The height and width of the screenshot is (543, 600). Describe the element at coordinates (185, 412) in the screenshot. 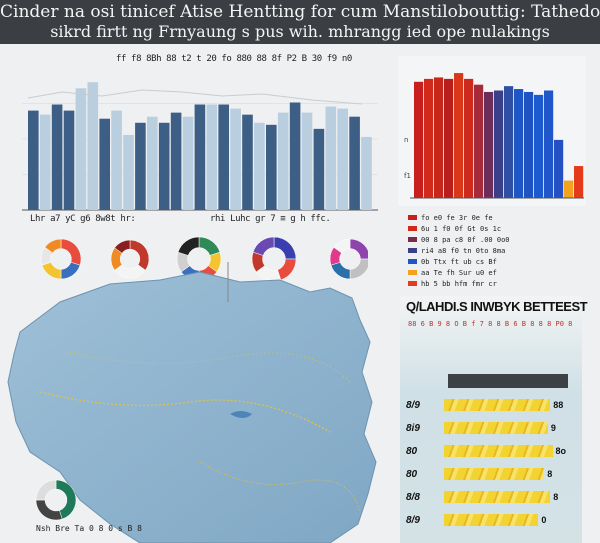

I see `map-river` at that location.